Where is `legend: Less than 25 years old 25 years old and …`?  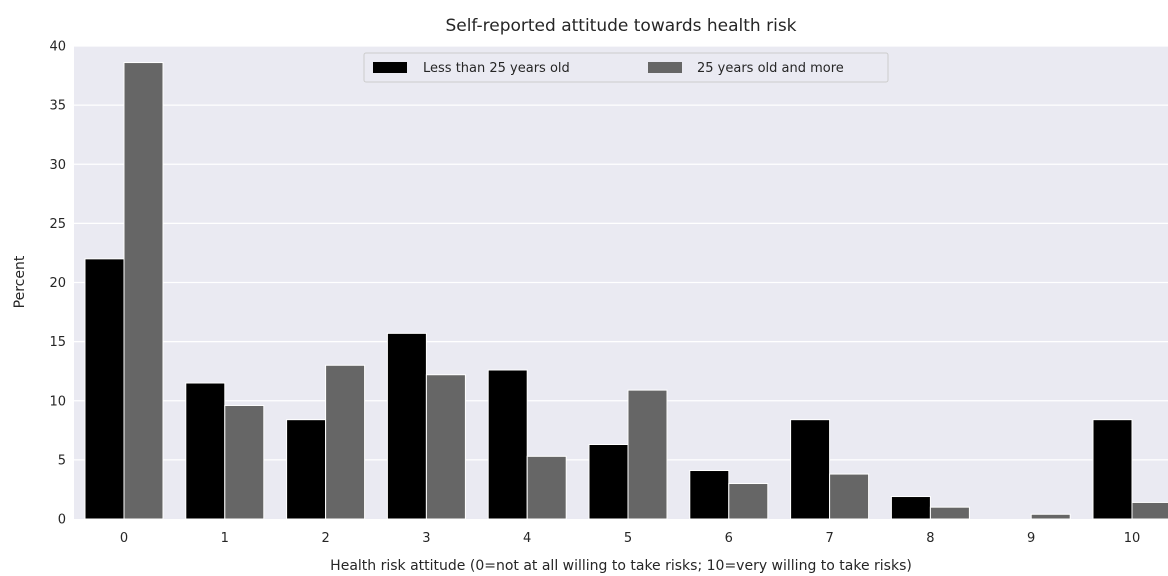 legend: Less than 25 years old 25 years old and … is located at coordinates (626, 67).